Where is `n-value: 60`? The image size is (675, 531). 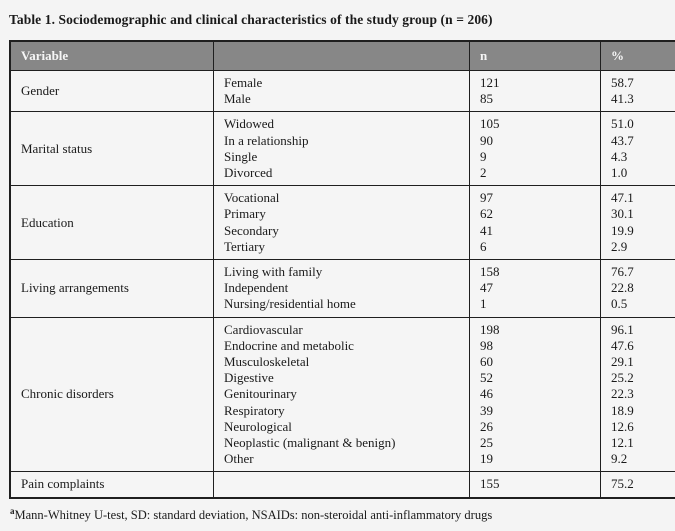
n-value: 60 is located at coordinates (486, 362).